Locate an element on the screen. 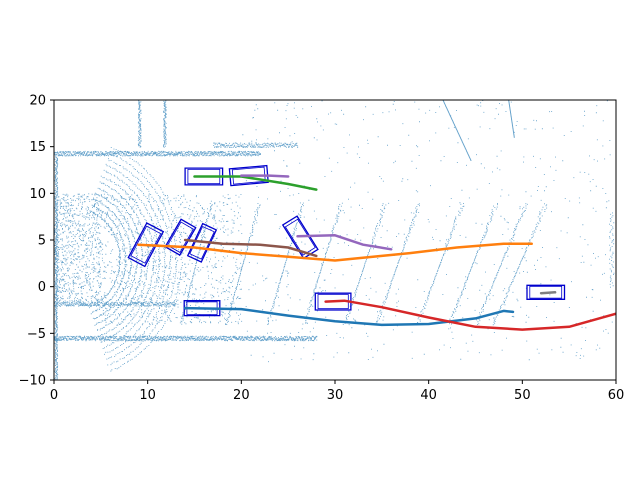 The height and width of the screenshot is (480, 640). y-axis: −10 −5 0 5 10 15 20 is located at coordinates (36, 241).